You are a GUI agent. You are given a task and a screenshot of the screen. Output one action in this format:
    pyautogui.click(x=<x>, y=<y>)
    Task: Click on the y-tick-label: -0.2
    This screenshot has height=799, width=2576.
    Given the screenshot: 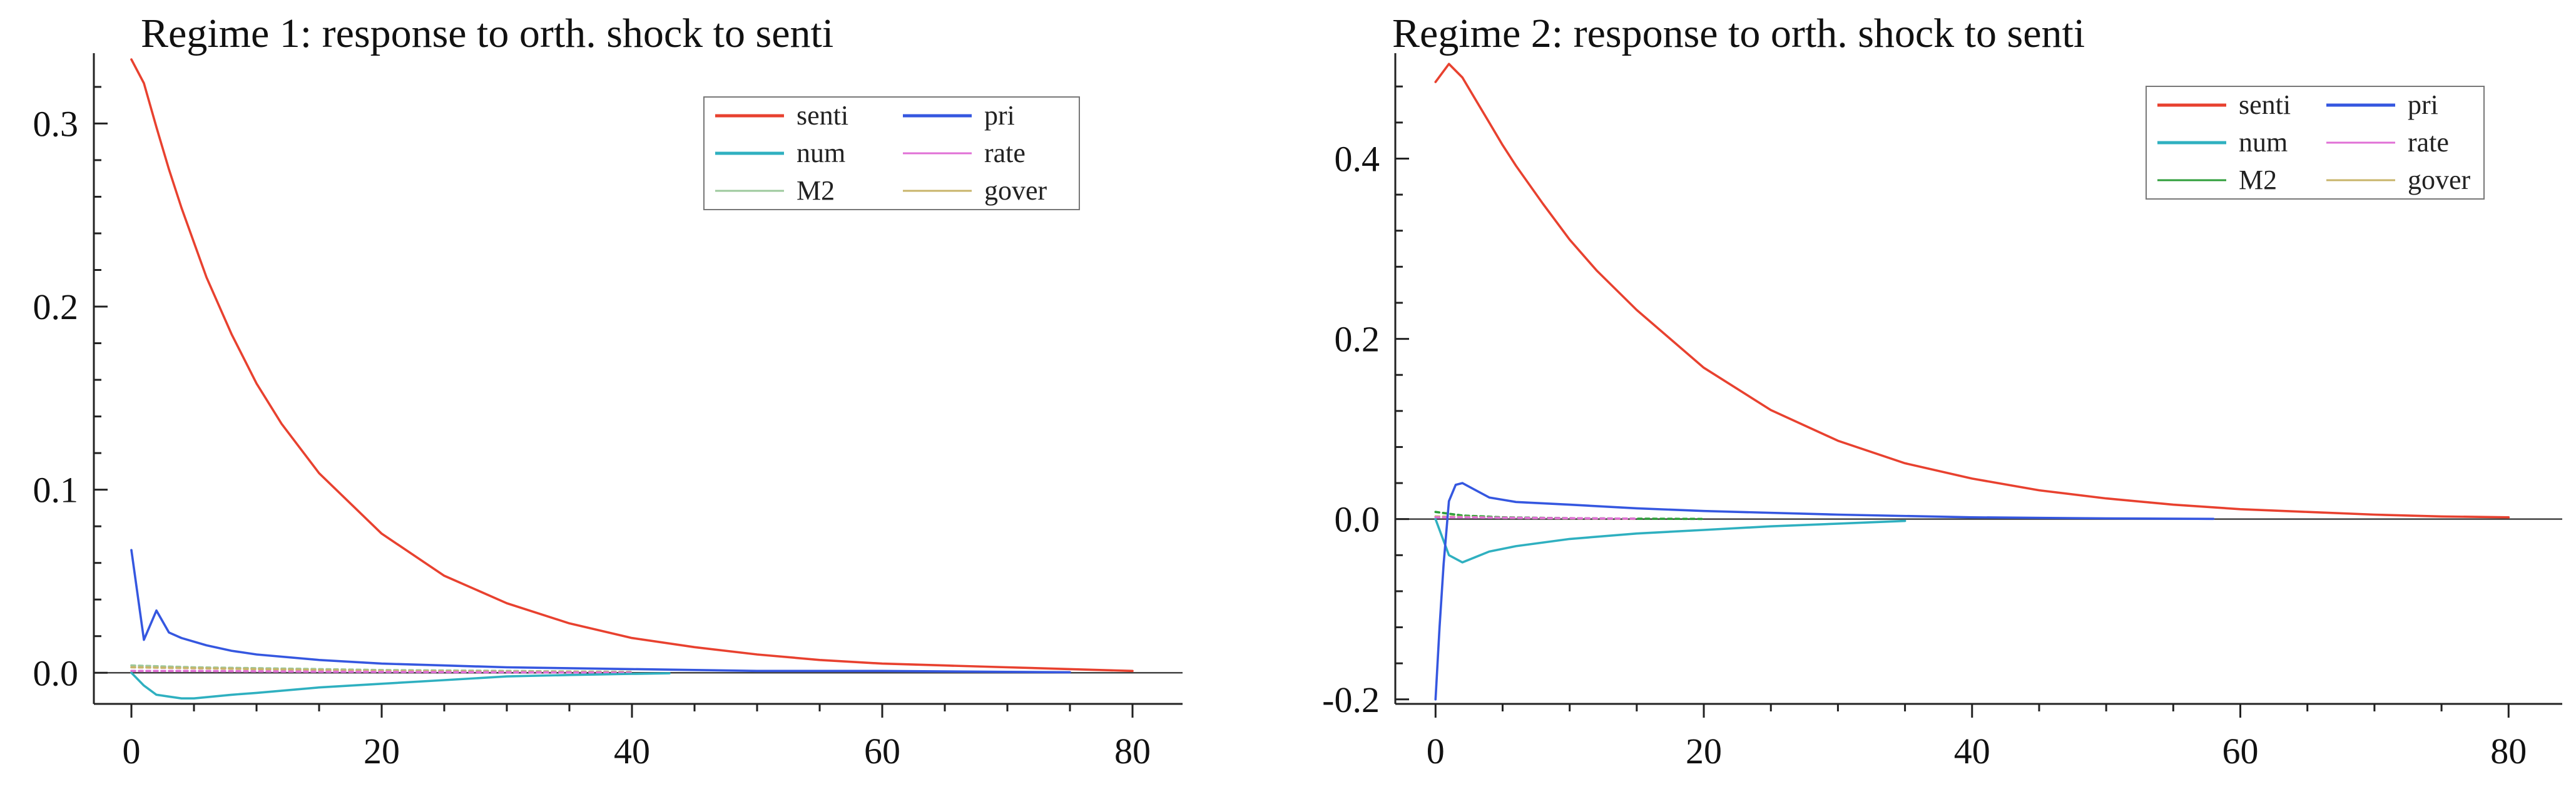 What is the action you would take?
    pyautogui.click(x=1351, y=699)
    